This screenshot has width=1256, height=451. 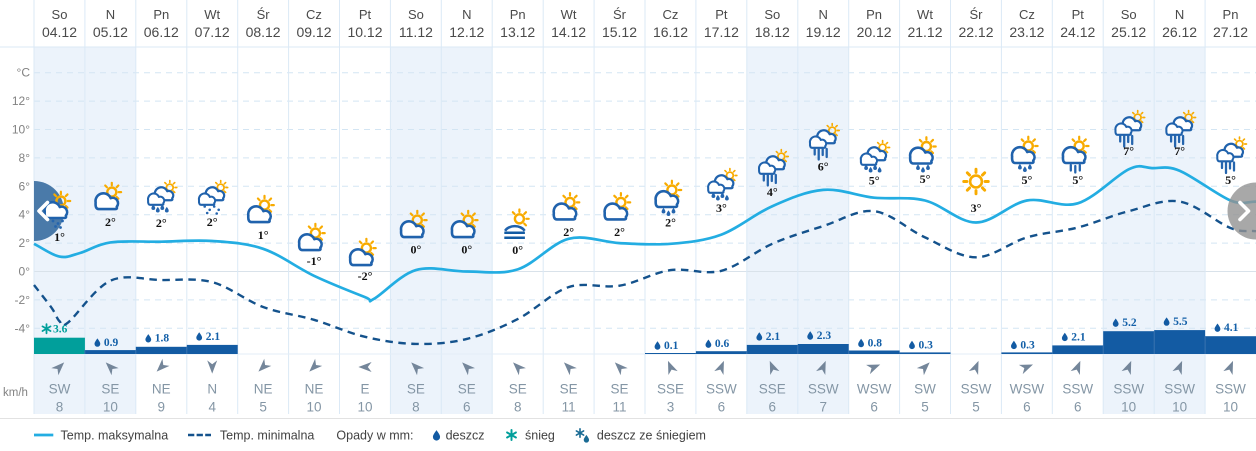 I want to click on svg-text: 8°, so click(x=25, y=158).